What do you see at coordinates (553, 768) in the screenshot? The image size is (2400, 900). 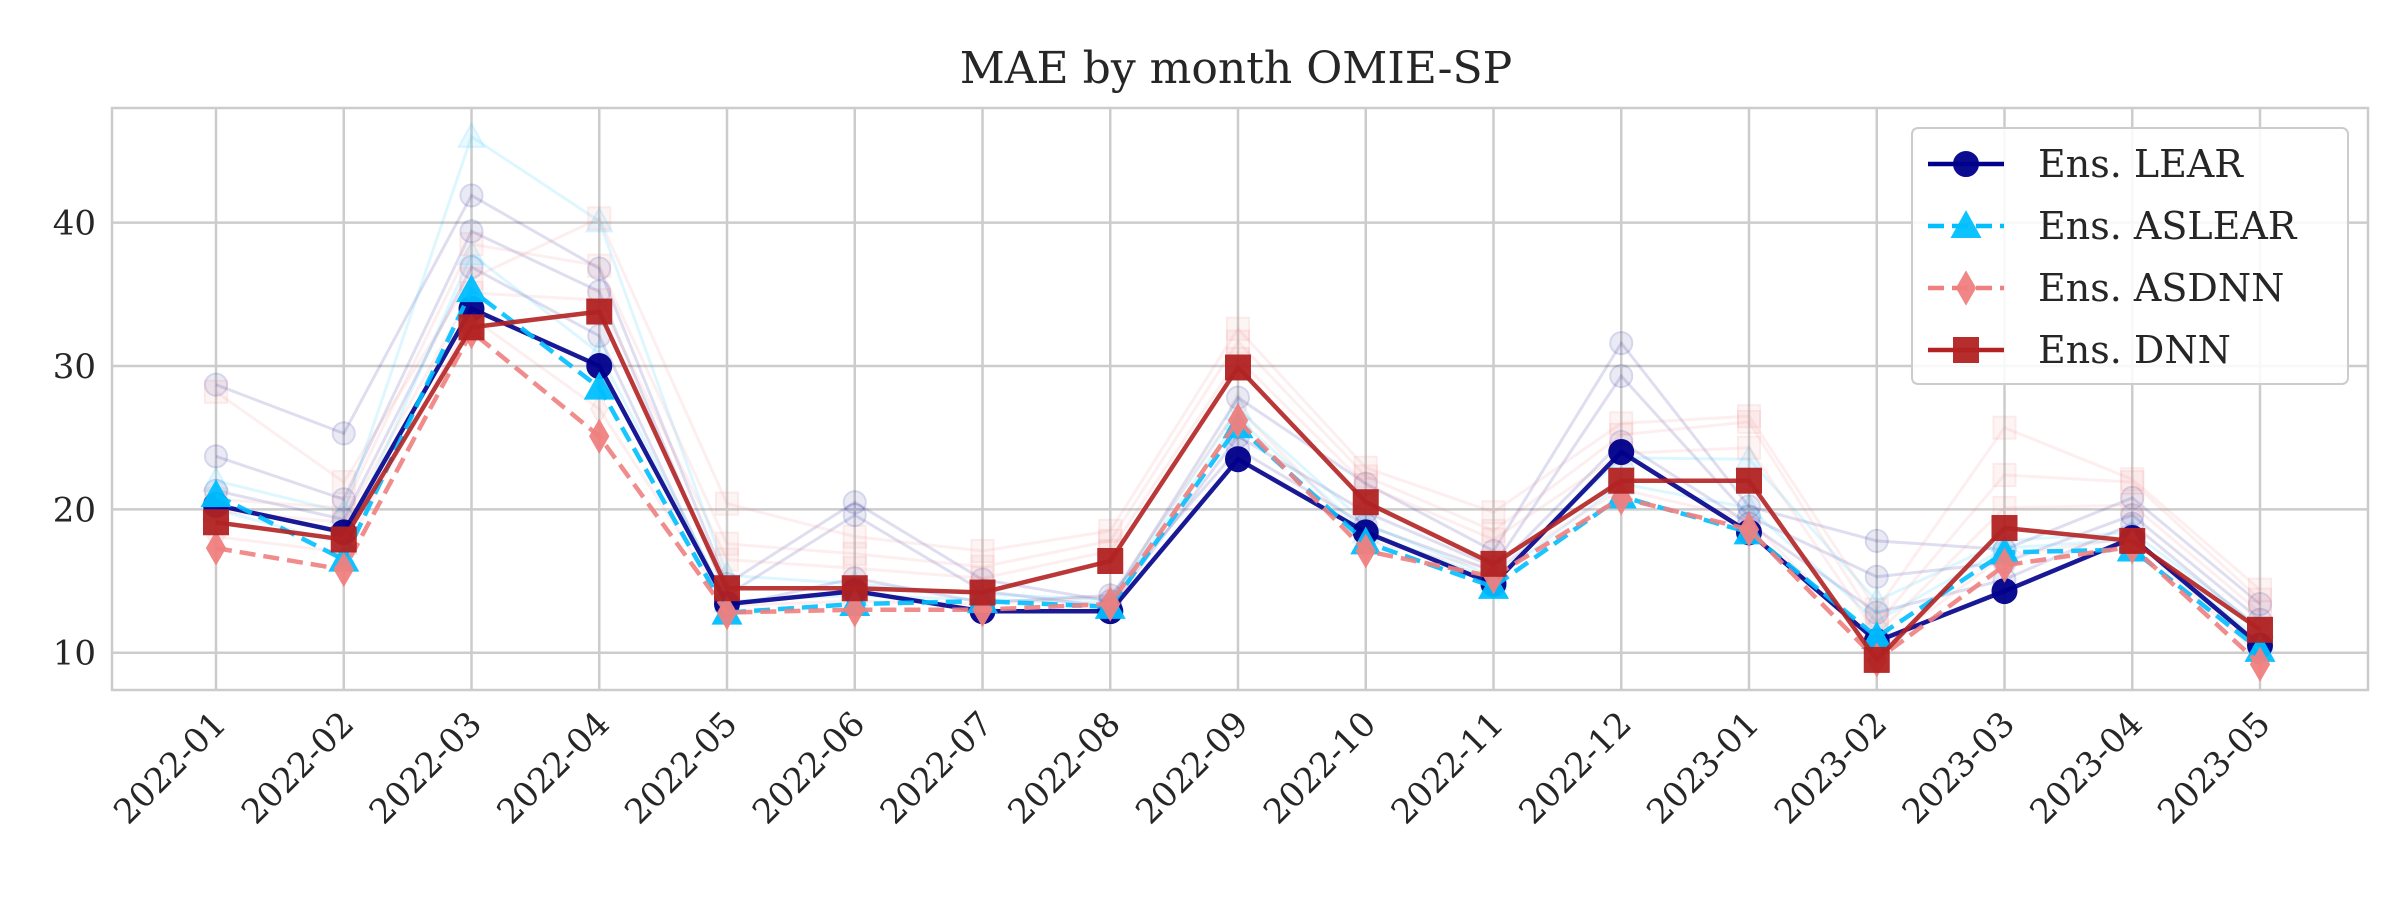 I see `x-tick-label: 2022-04` at bounding box center [553, 768].